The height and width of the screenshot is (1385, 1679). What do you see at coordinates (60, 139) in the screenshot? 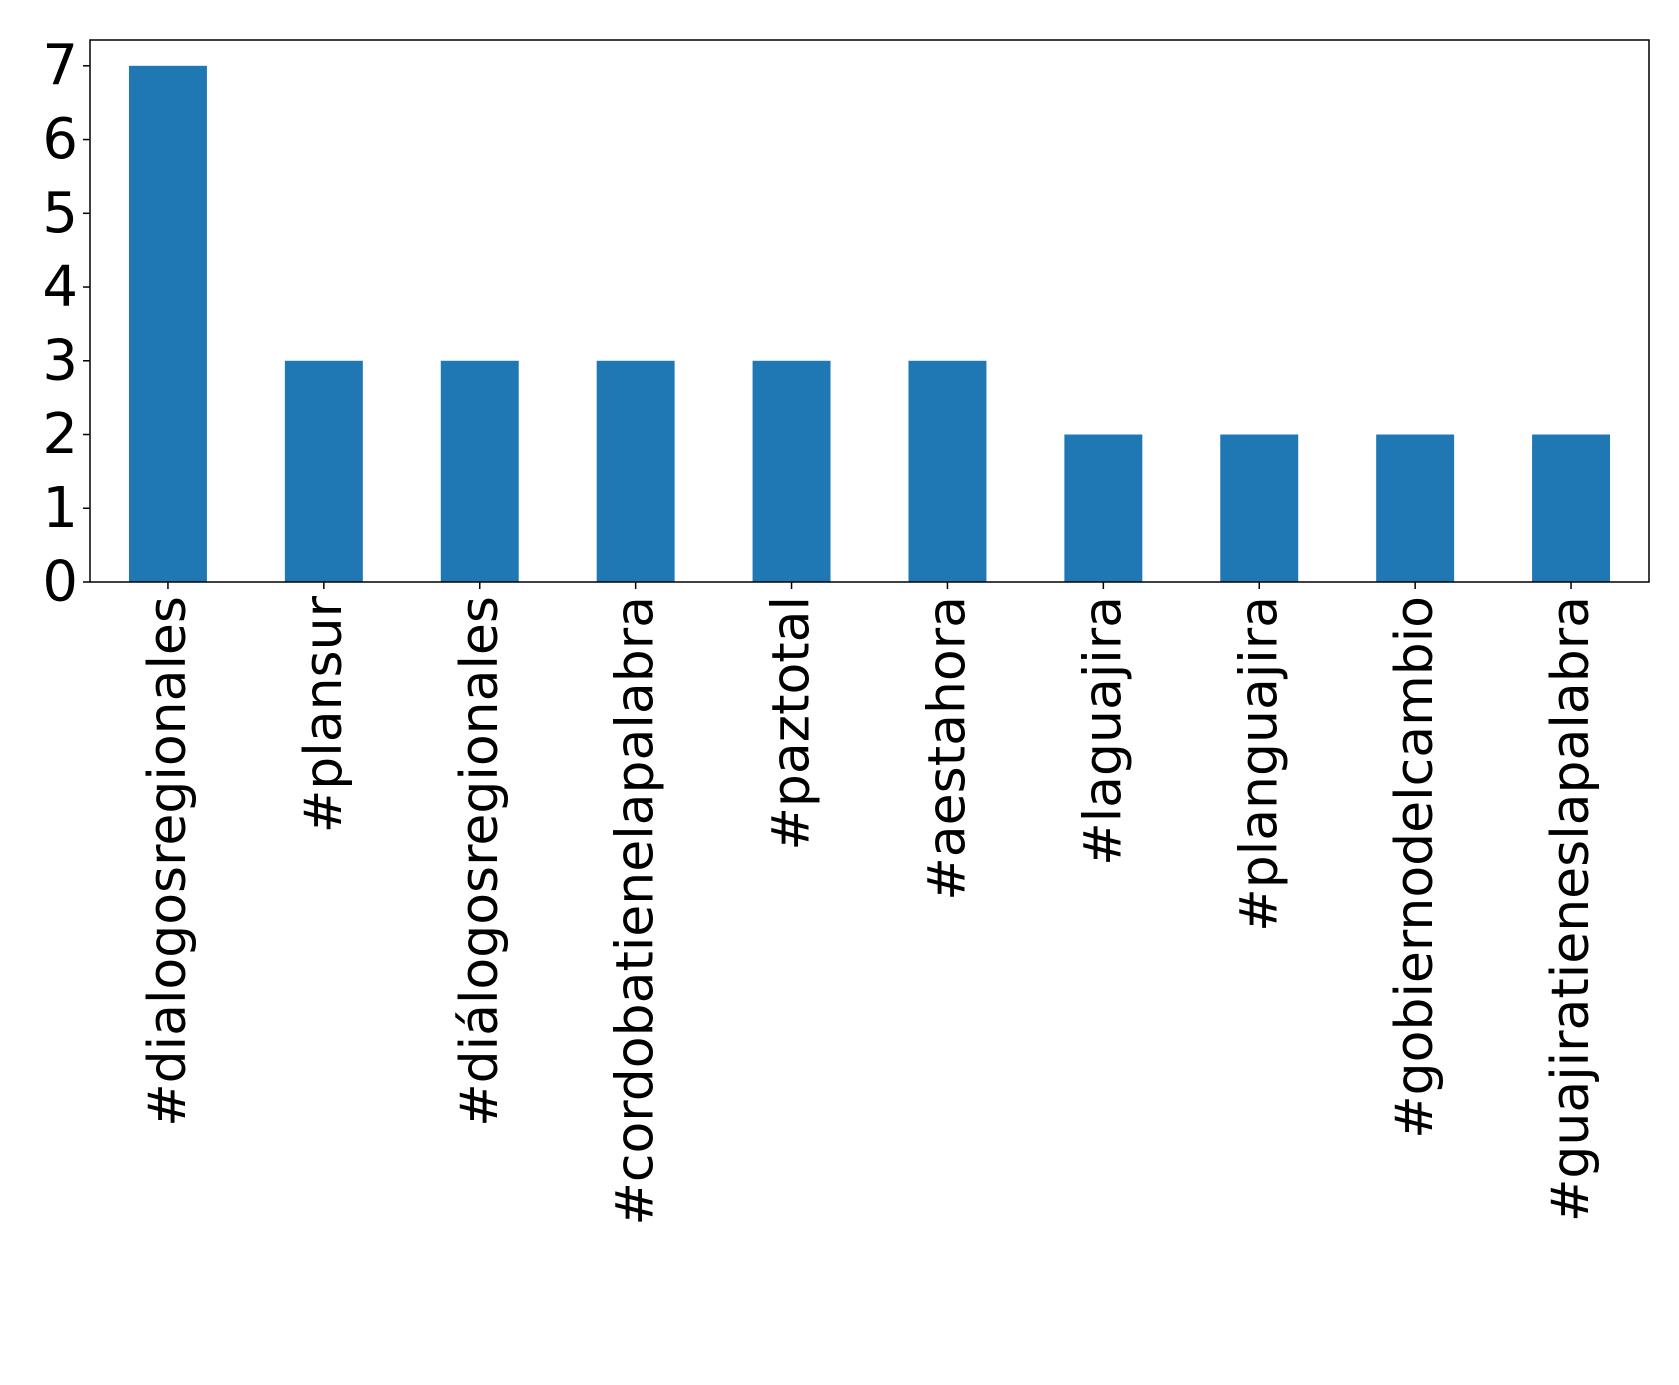
I see `y-tick-label: 6` at bounding box center [60, 139].